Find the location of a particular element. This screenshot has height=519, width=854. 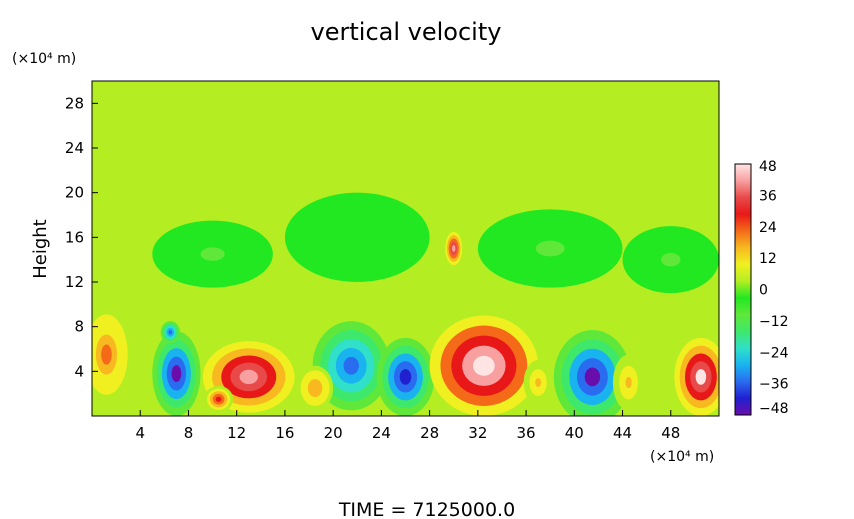

colorbar-ticks: 48 36 24 12 0 −12 −24 −36 −48 is located at coordinates (774, 288).